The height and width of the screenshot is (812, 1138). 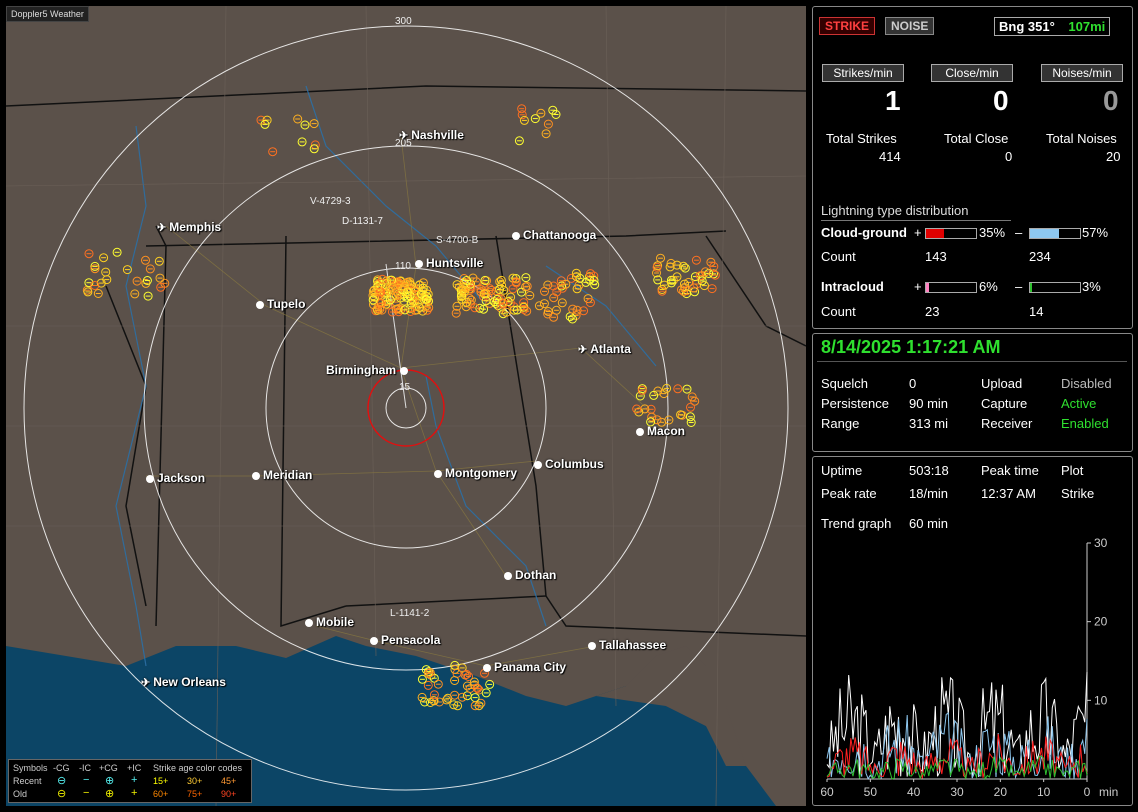 What do you see at coordinates (1085, 423) in the screenshot?
I see `receiver-status: Enabled` at bounding box center [1085, 423].